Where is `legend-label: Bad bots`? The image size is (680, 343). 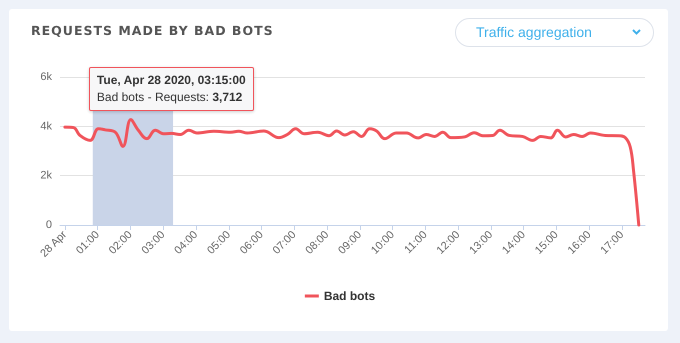
legend-label: Bad bots is located at coordinates (350, 296).